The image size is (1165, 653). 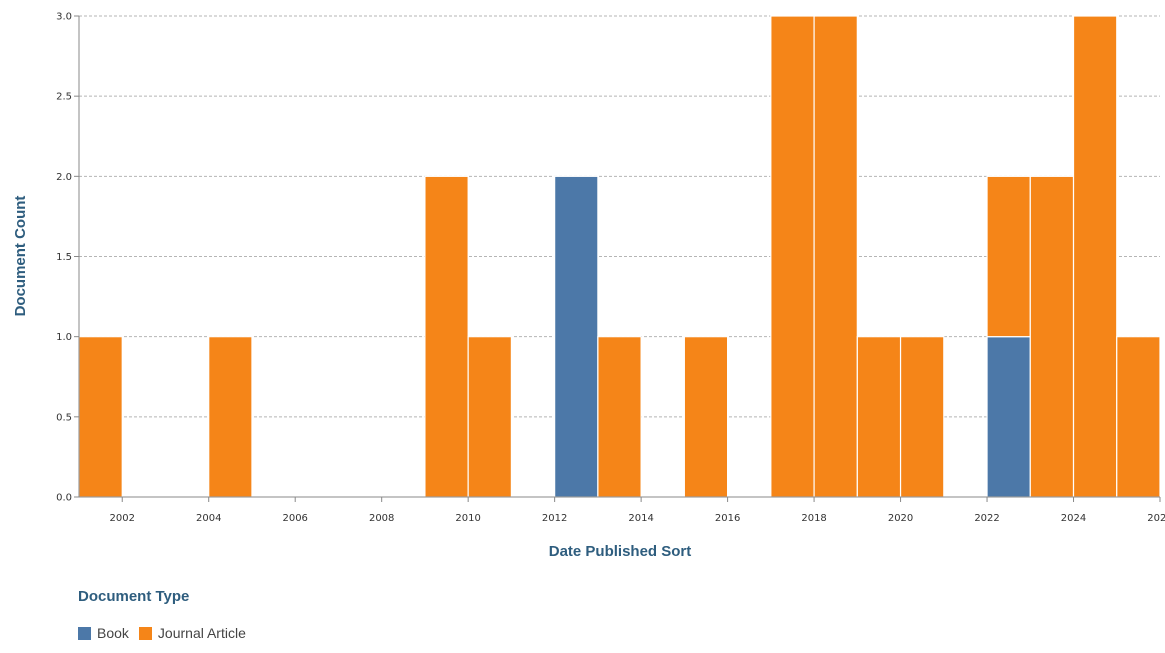 What do you see at coordinates (122, 518) in the screenshot?
I see `x-tick-label: 2002` at bounding box center [122, 518].